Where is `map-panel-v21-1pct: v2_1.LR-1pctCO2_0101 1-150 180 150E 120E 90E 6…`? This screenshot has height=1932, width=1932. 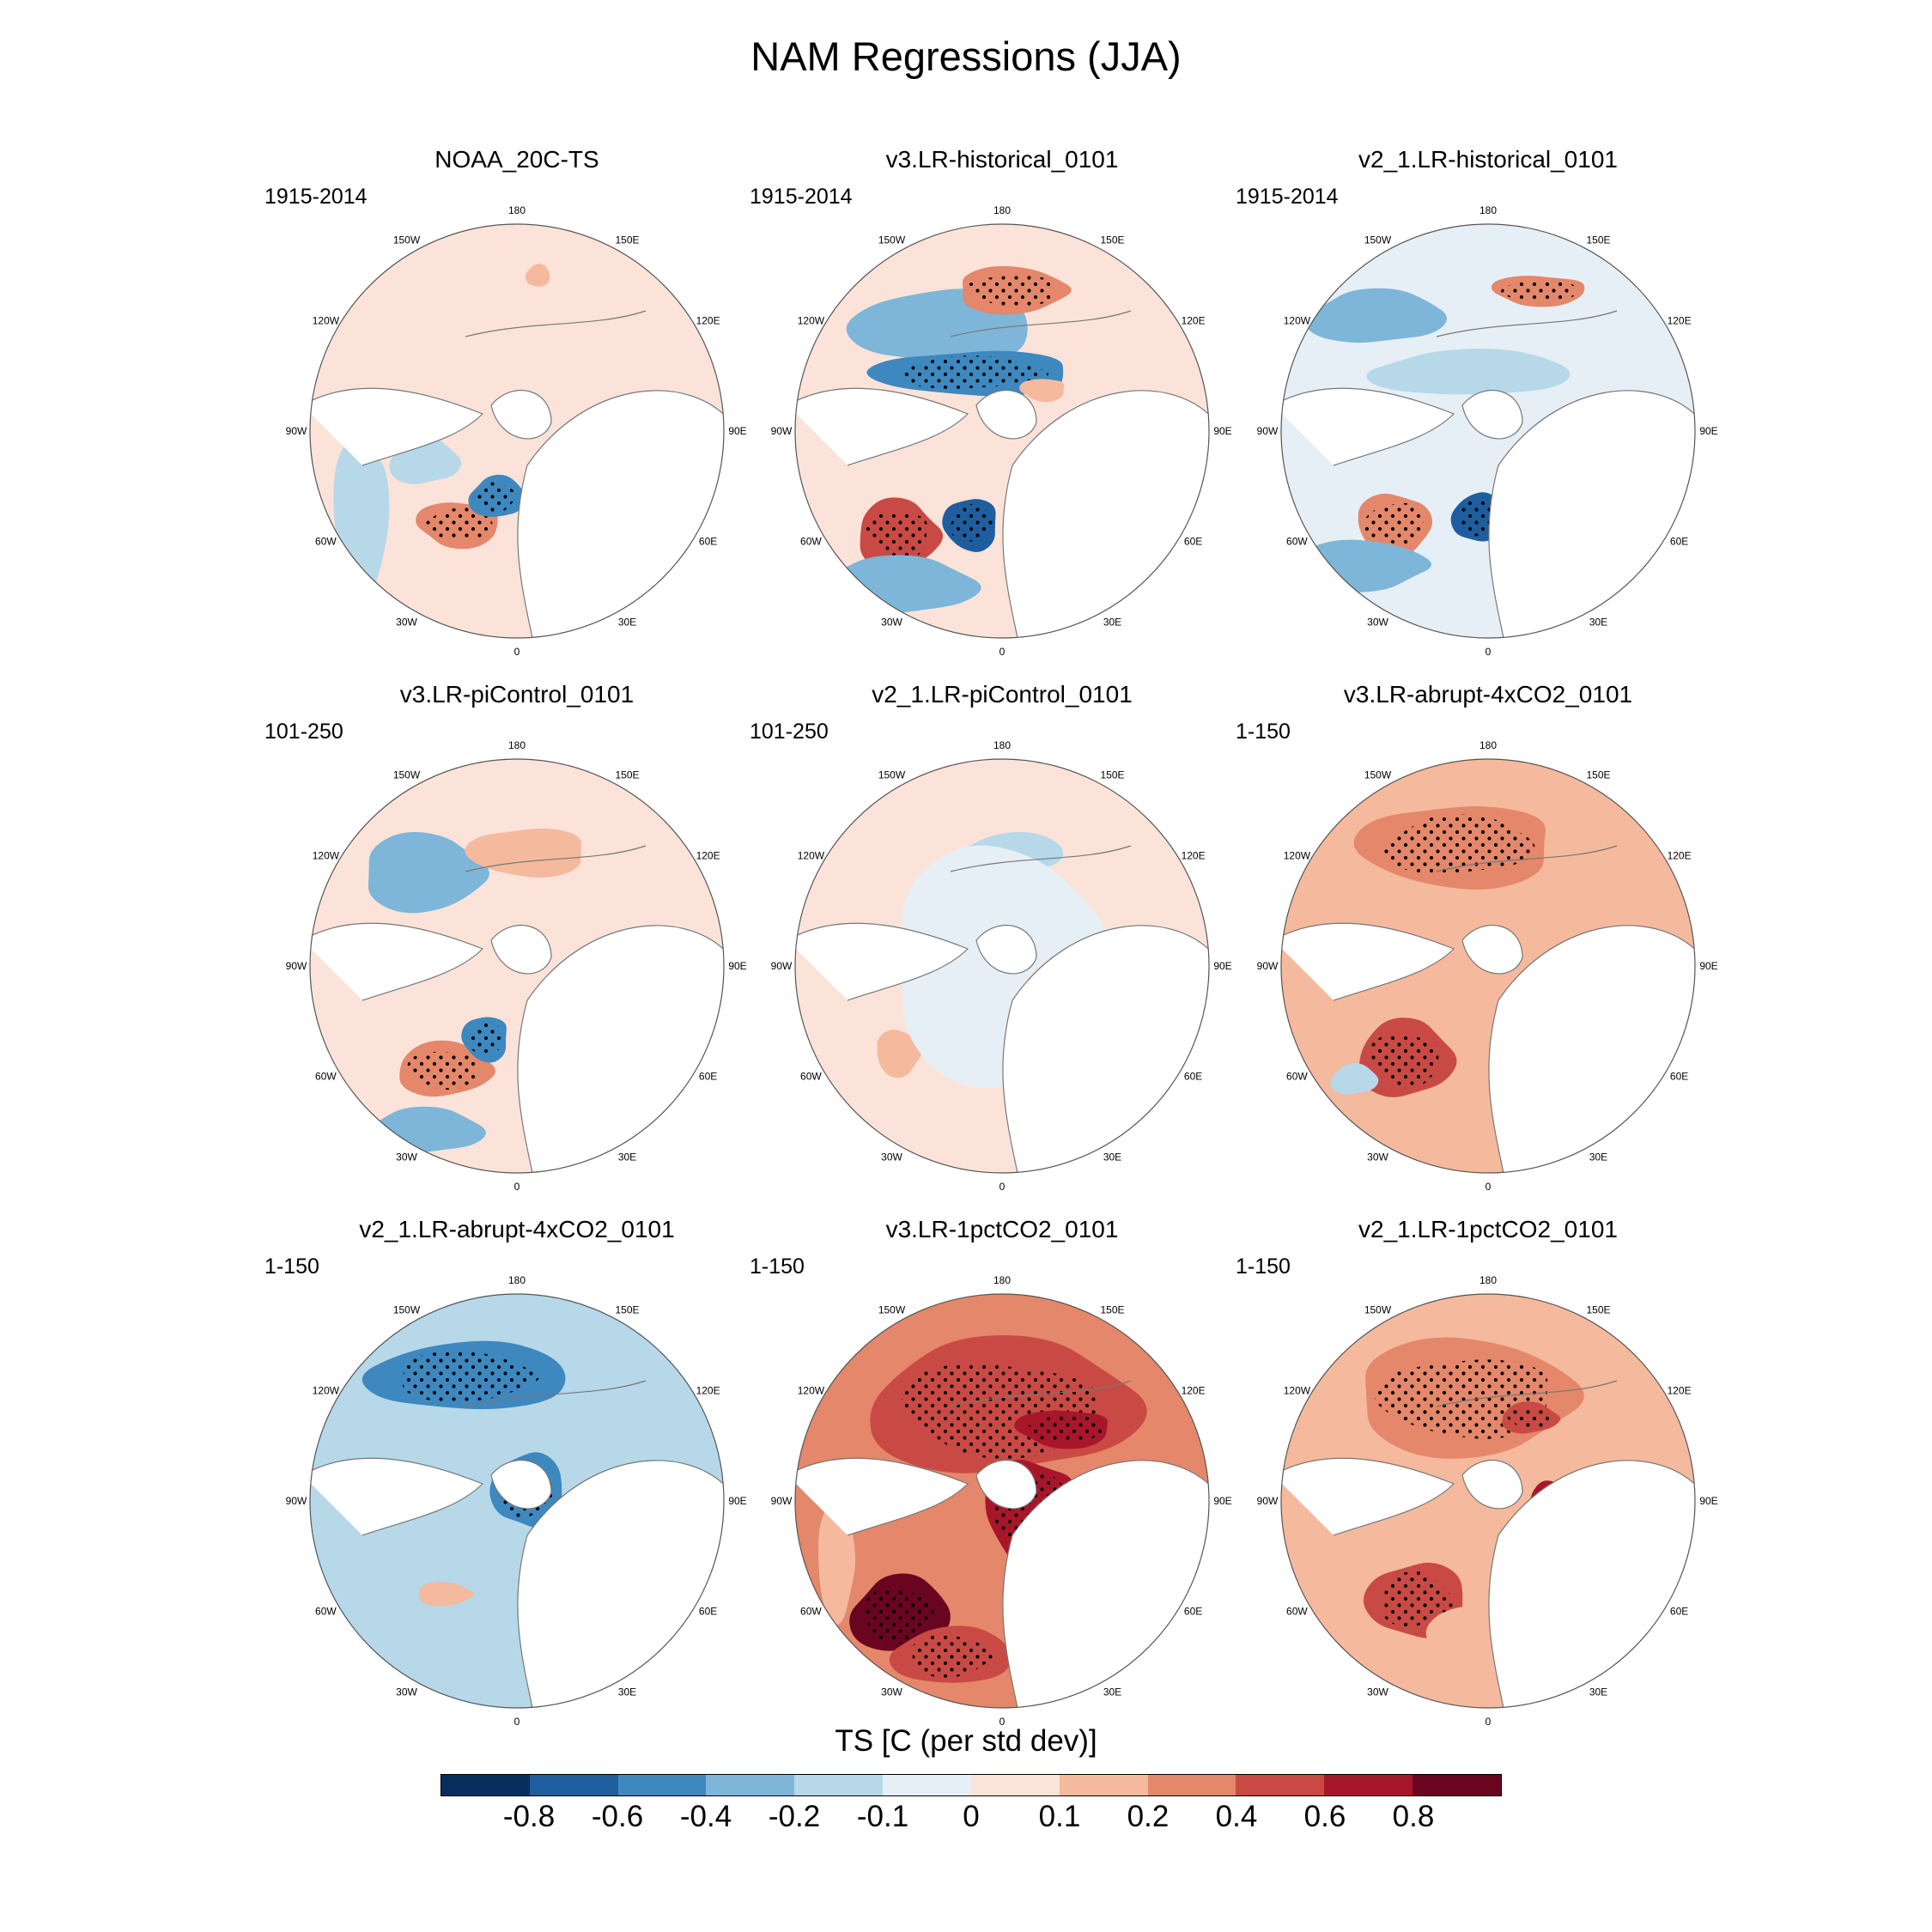
map-panel-v21-1pct: v2_1.LR-1pctCO2_0101 1-150 180 150E 120E 90E 6… is located at coordinates (1482, 1478).